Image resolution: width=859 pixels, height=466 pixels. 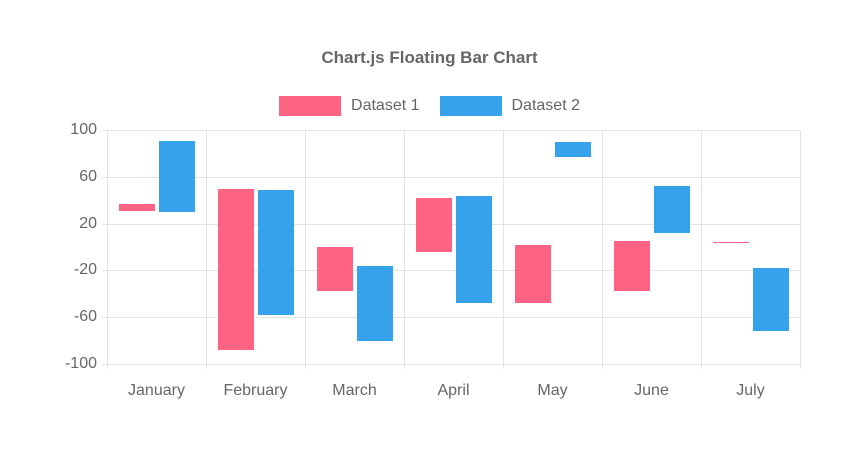 I want to click on y-tick-label: -20, so click(x=85, y=270).